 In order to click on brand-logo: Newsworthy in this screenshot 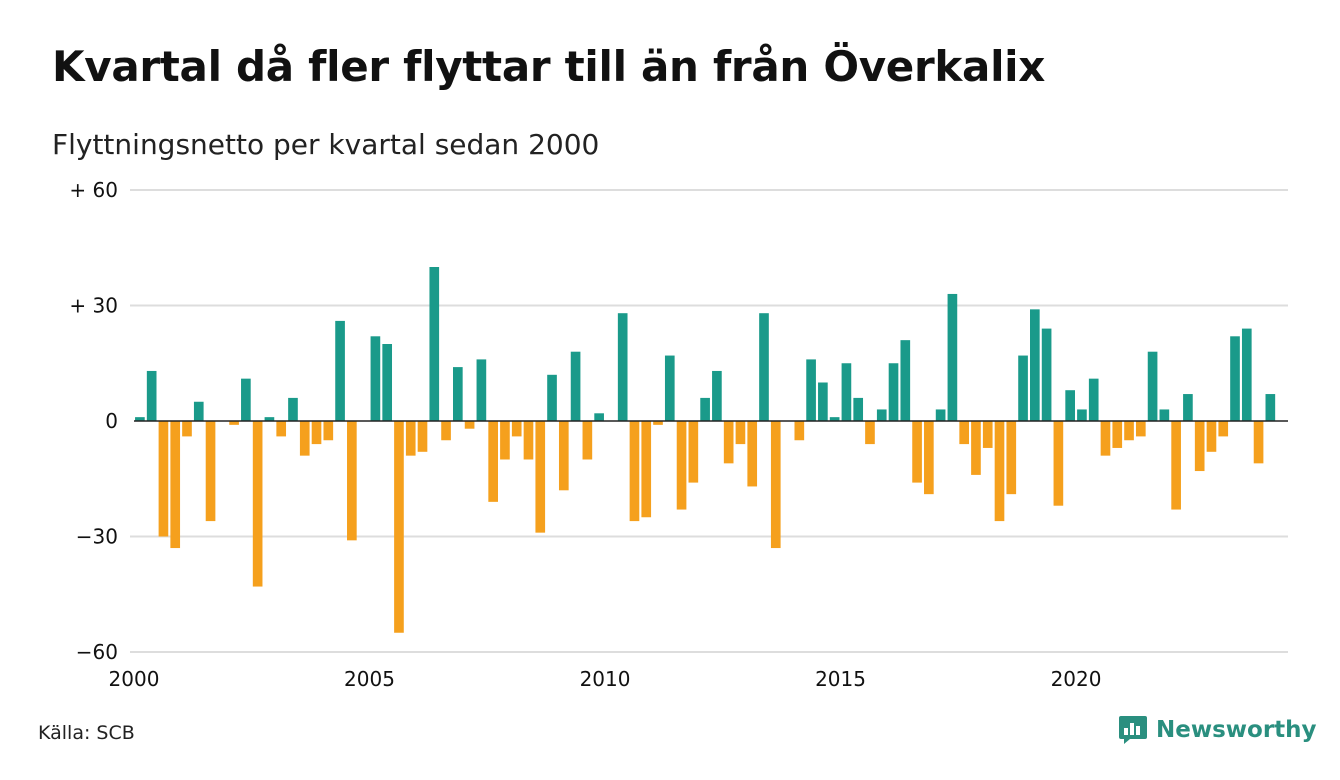, I will do `click(1217, 730)`.